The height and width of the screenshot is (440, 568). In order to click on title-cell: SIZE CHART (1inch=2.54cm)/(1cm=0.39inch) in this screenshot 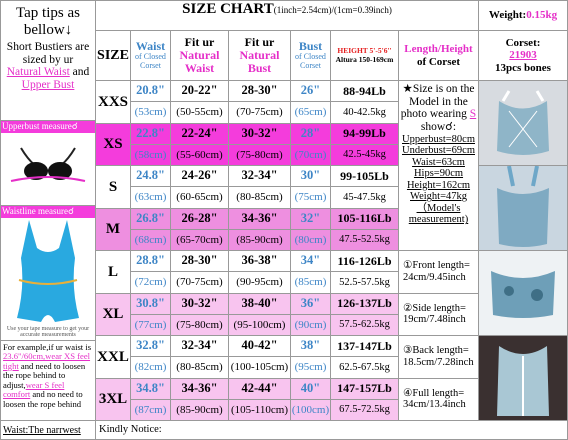, I will do `click(287, 15)`.